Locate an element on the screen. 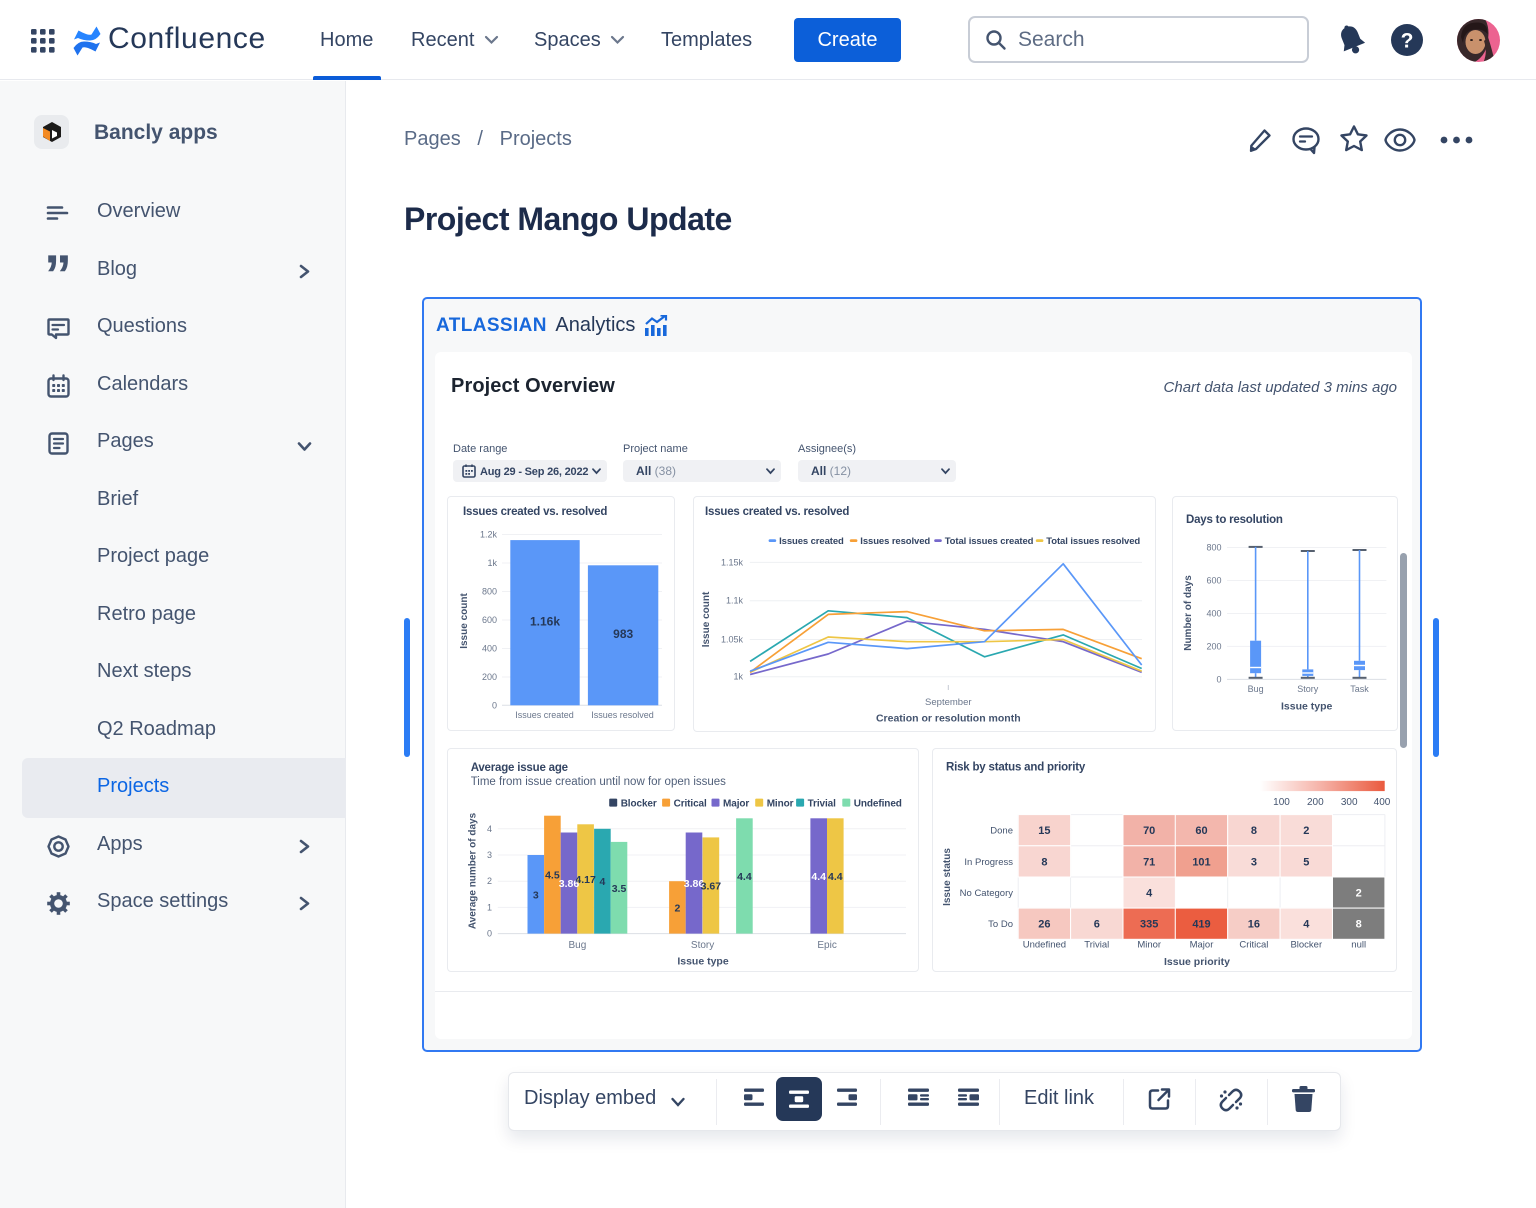 Image resolution: width=1536 pixels, height=1208 pixels. svg-text: Major is located at coordinates (1202, 945).